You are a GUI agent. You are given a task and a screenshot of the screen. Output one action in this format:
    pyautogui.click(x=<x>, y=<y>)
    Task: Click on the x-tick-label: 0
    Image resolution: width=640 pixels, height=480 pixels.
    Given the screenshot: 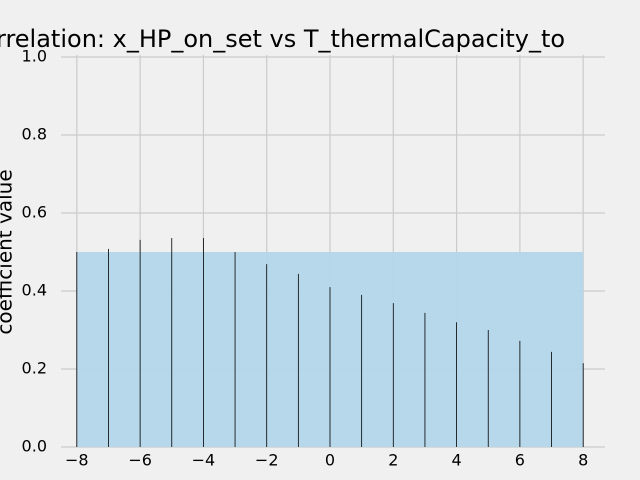 What is the action you would take?
    pyautogui.click(x=330, y=460)
    